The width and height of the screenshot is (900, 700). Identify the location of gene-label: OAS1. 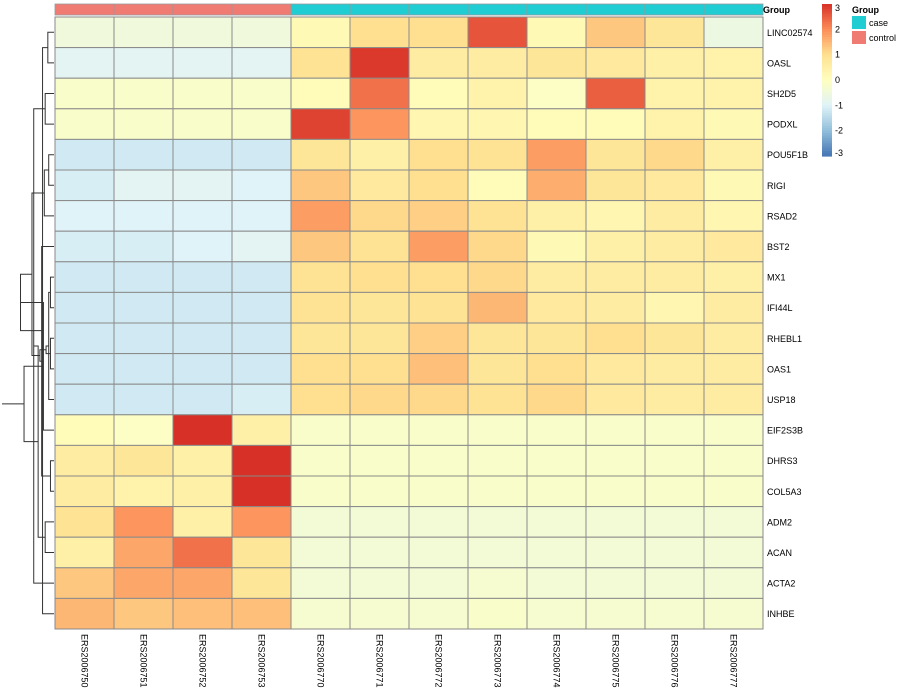
(779, 369).